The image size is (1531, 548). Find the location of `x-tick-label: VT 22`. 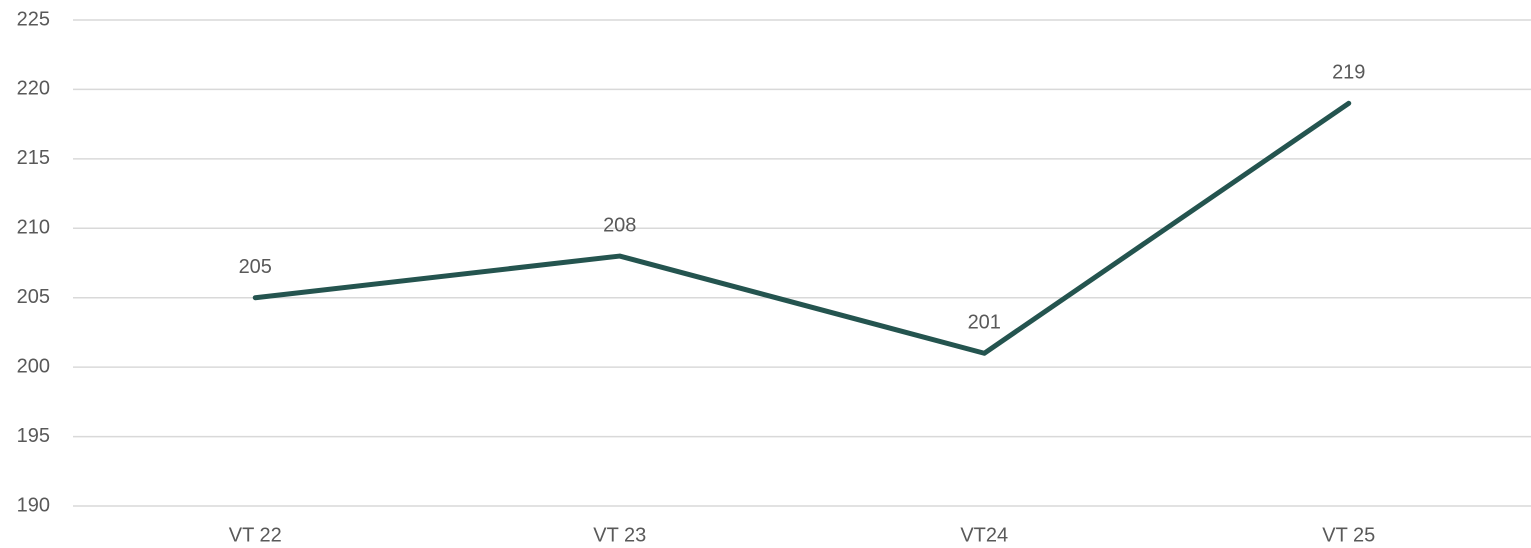

x-tick-label: VT 22 is located at coordinates (255, 535).